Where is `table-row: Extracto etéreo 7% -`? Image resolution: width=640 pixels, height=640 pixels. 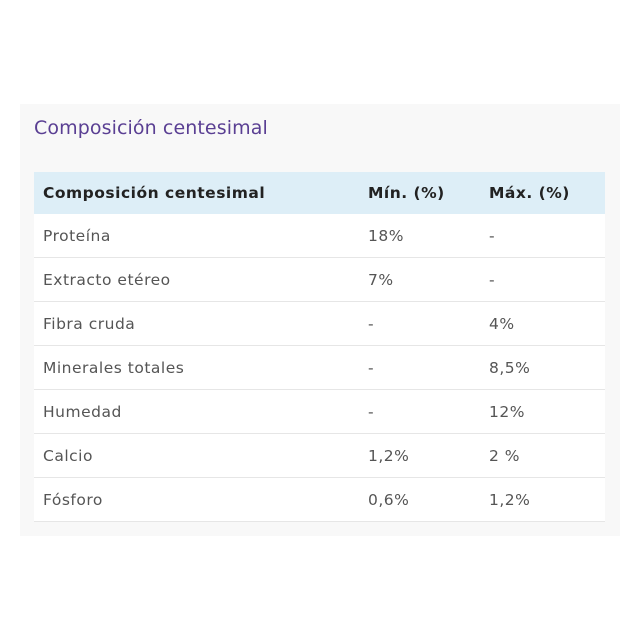
table-row: Extracto etéreo 7% - is located at coordinates (319, 279).